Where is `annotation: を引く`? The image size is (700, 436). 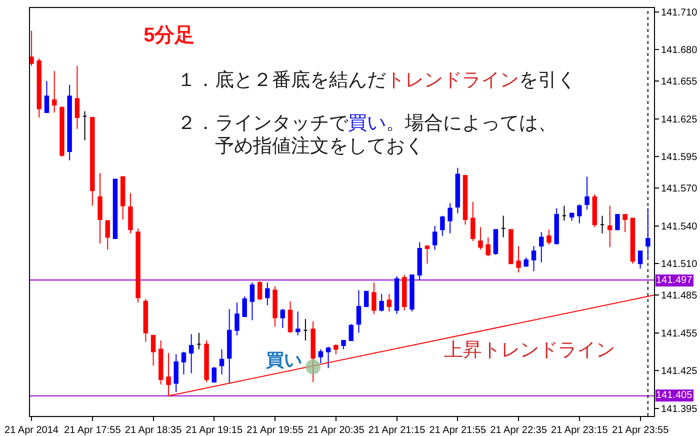 annotation: を引く is located at coordinates (547, 80).